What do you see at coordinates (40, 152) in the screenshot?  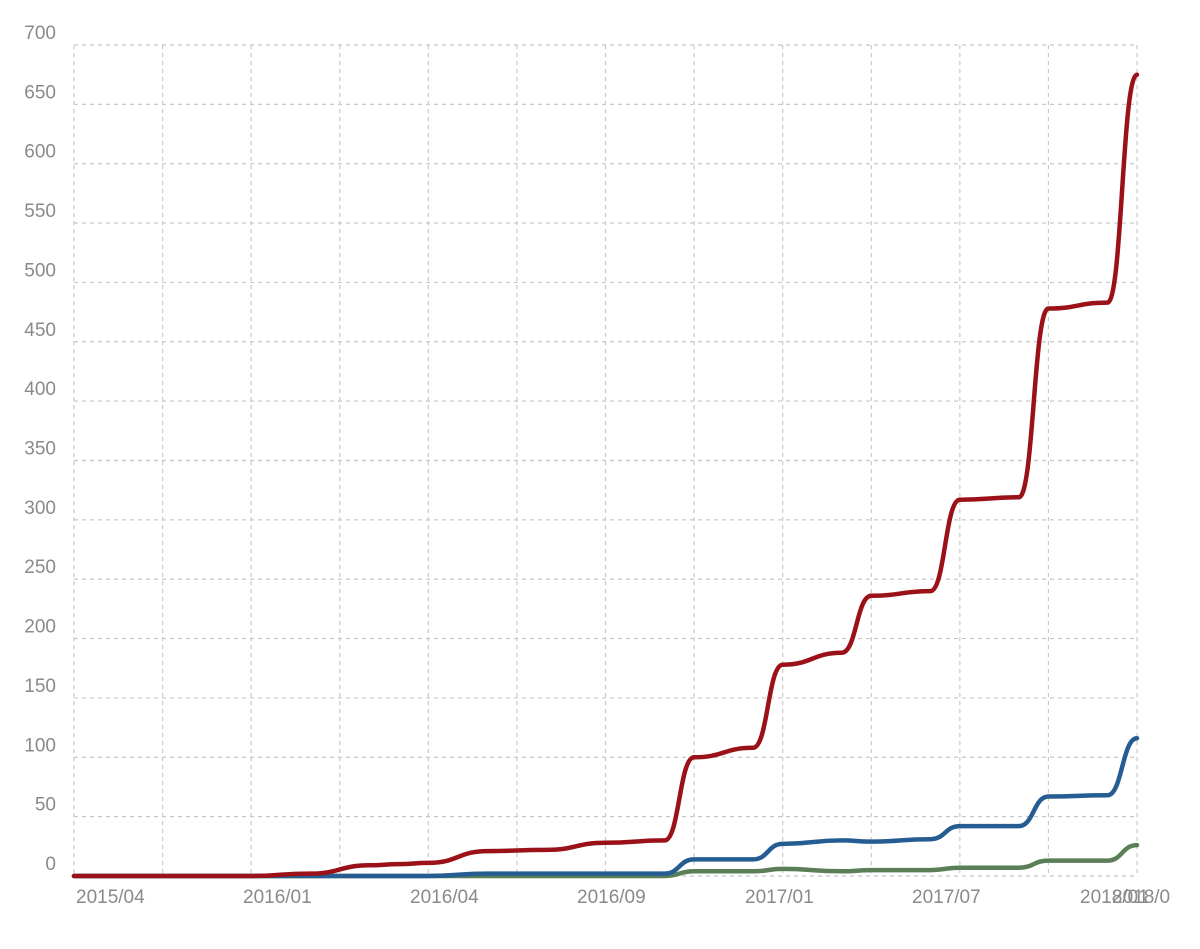 I see `y-tick-label: 600` at bounding box center [40, 152].